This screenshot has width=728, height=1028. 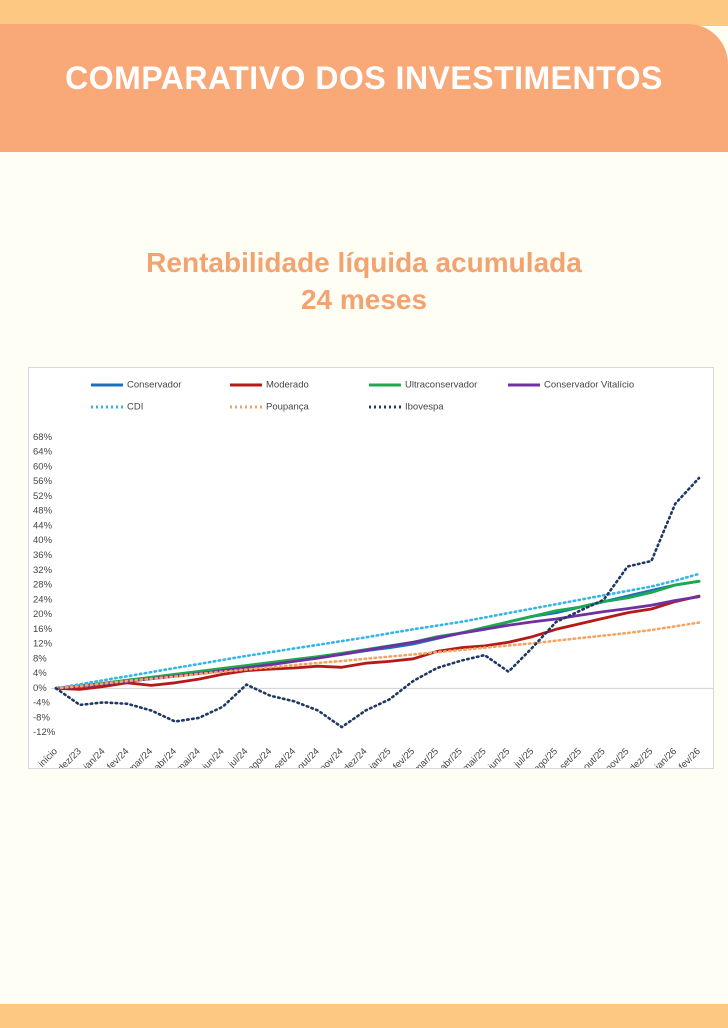 I want to click on chart-subtitle: 24 meses, so click(x=364, y=299).